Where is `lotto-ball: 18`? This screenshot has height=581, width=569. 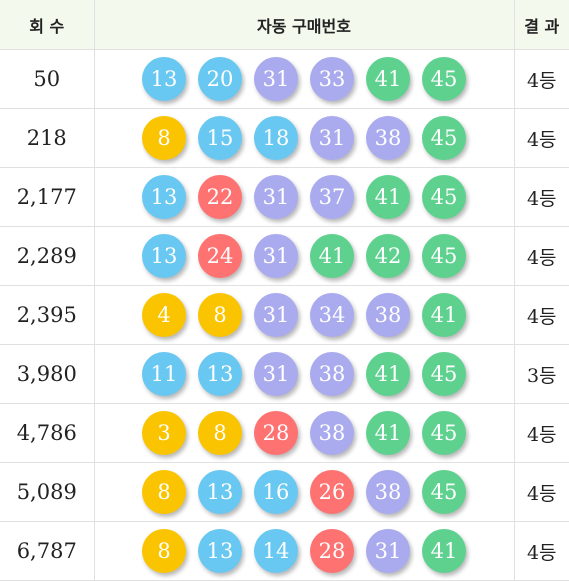 lotto-ball: 18 is located at coordinates (276, 138).